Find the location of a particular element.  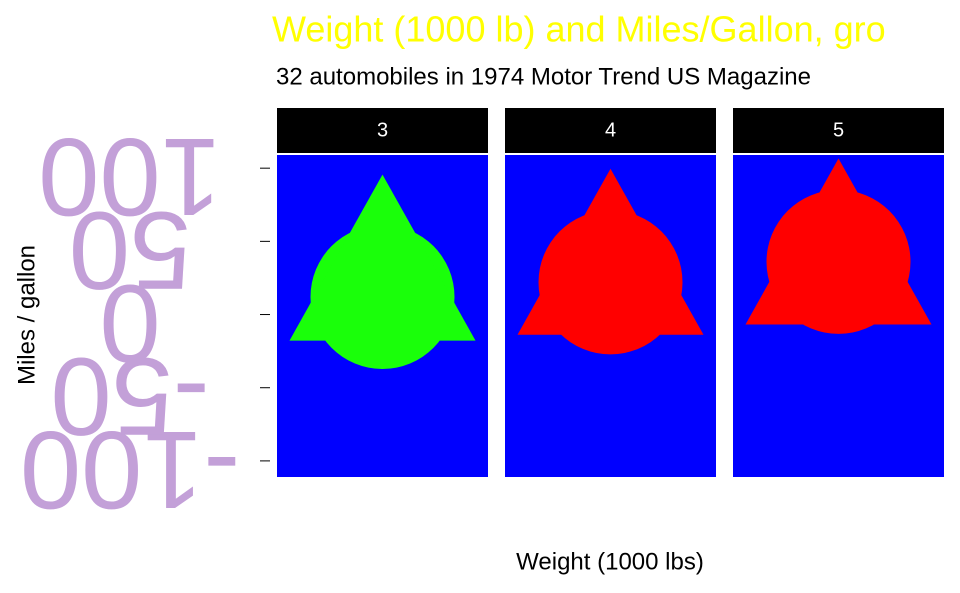

strip-label: 5 is located at coordinates (838, 130).